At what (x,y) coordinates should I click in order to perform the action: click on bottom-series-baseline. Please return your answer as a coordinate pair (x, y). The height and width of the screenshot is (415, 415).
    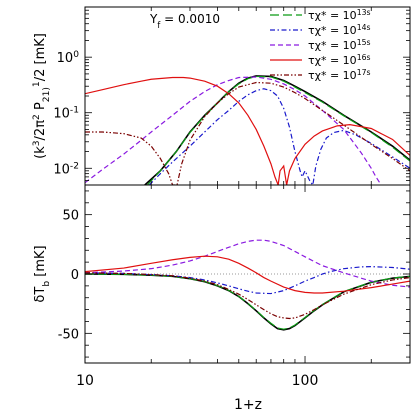
    Looking at the image, I should click on (247, 302).